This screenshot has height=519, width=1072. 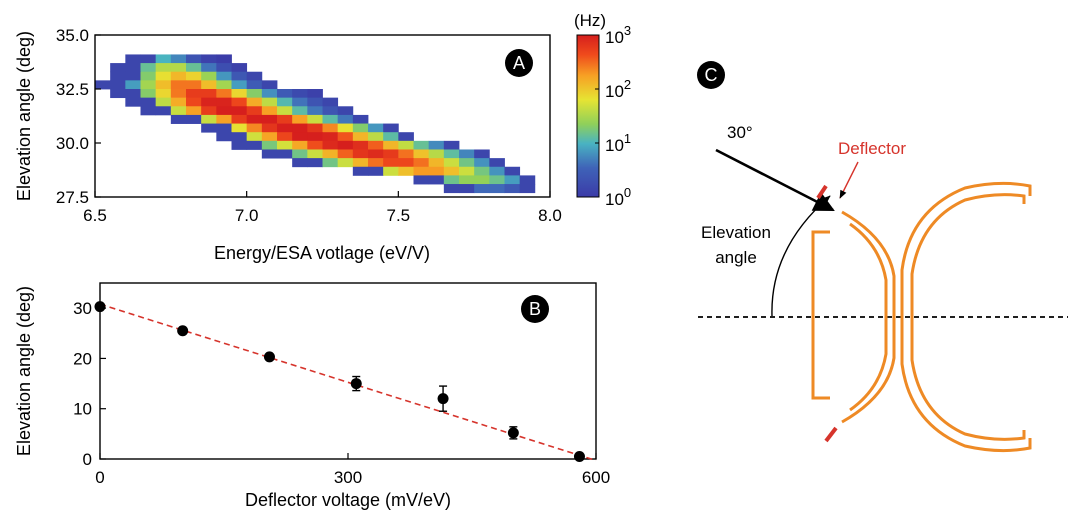 What do you see at coordinates (550, 215) in the screenshot?
I see `x-tick-label: 8.0` at bounding box center [550, 215].